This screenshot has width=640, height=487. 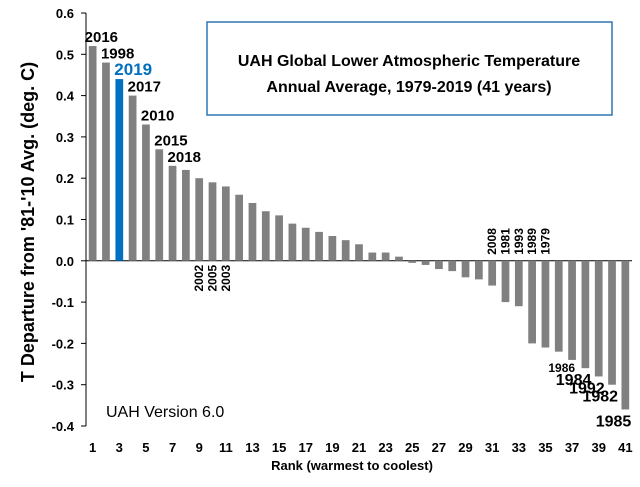 What do you see at coordinates (28, 222) in the screenshot?
I see `y-axis-title: T Departure from '81-'10 Avg. (deg. C)` at bounding box center [28, 222].